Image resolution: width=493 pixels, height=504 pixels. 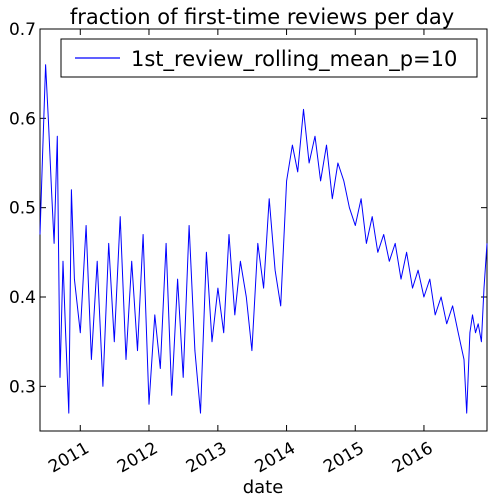 I want to click on y-tick-label: 0.4, so click(x=22, y=298).